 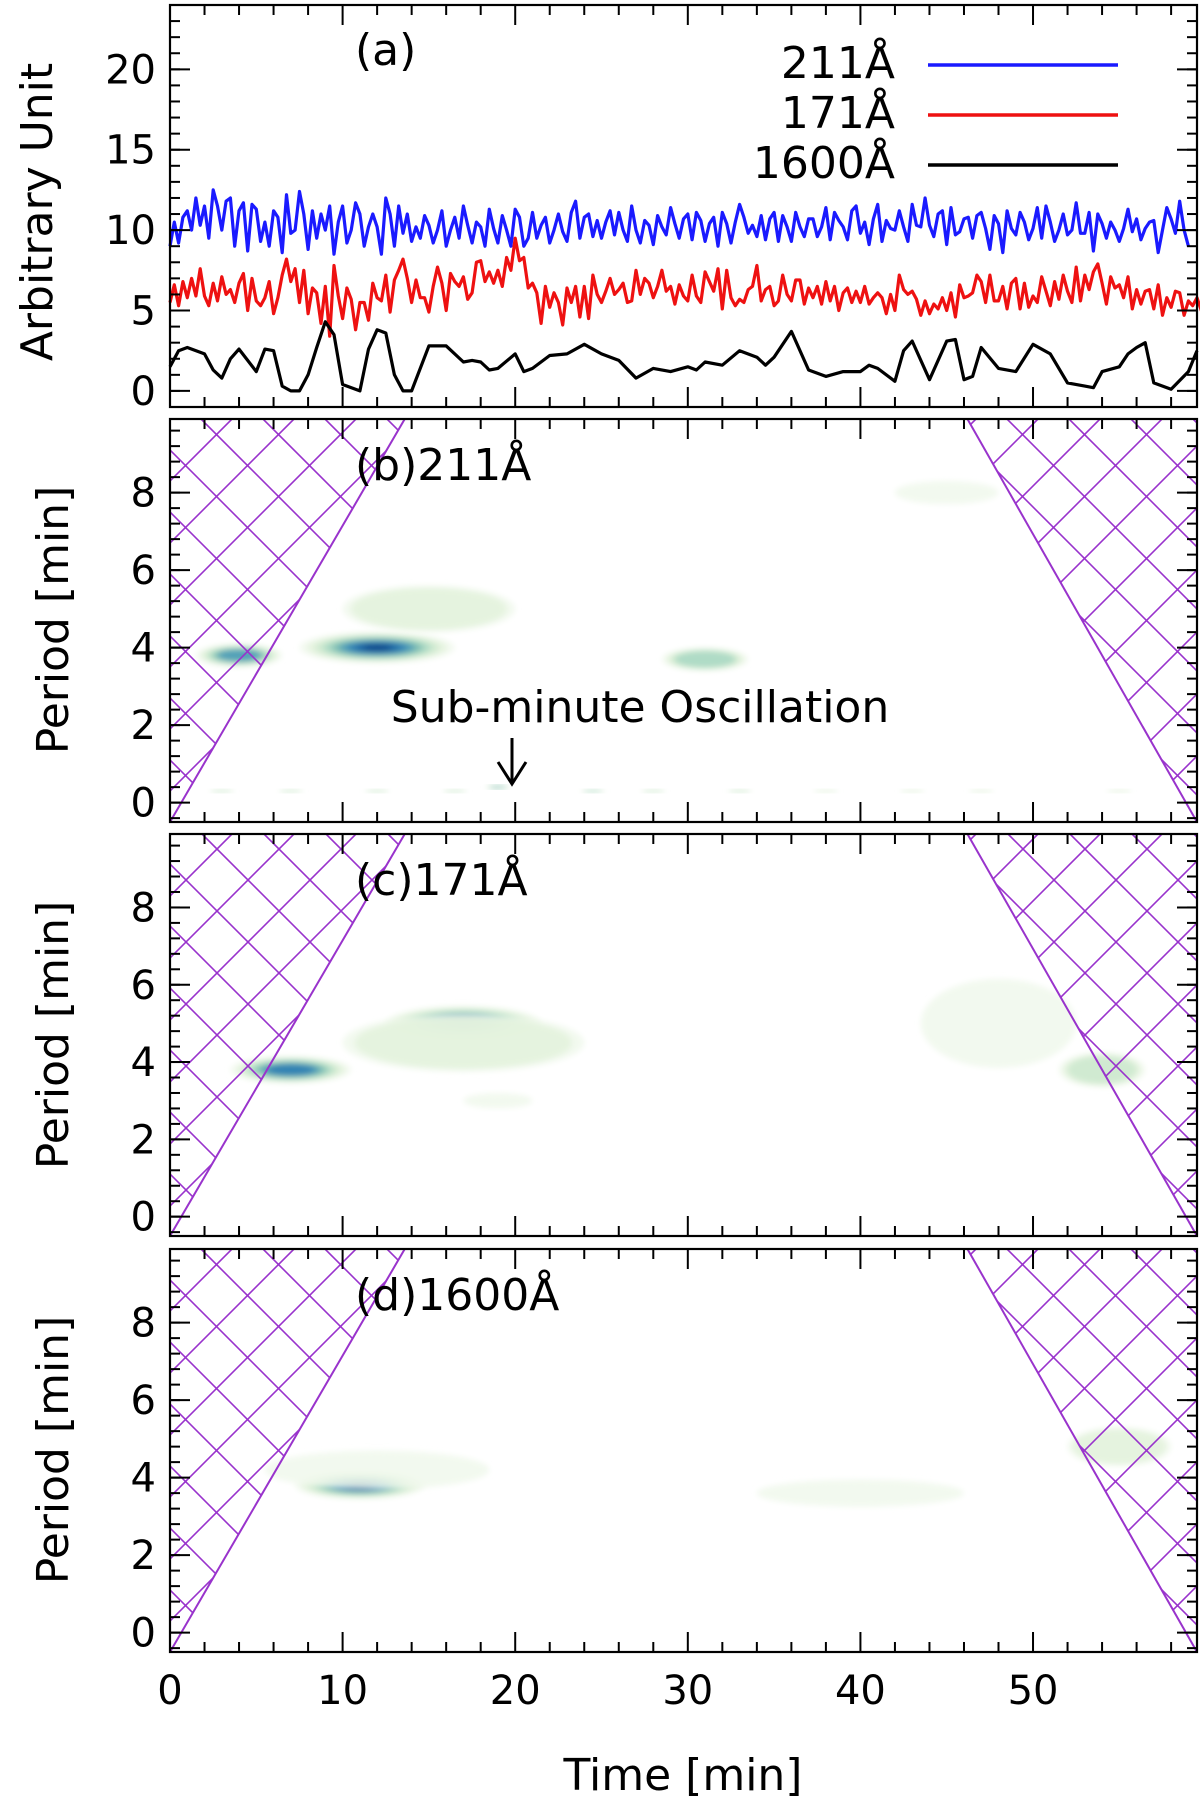 I want to click on y-tick-label: 4, so click(x=143, y=1479).